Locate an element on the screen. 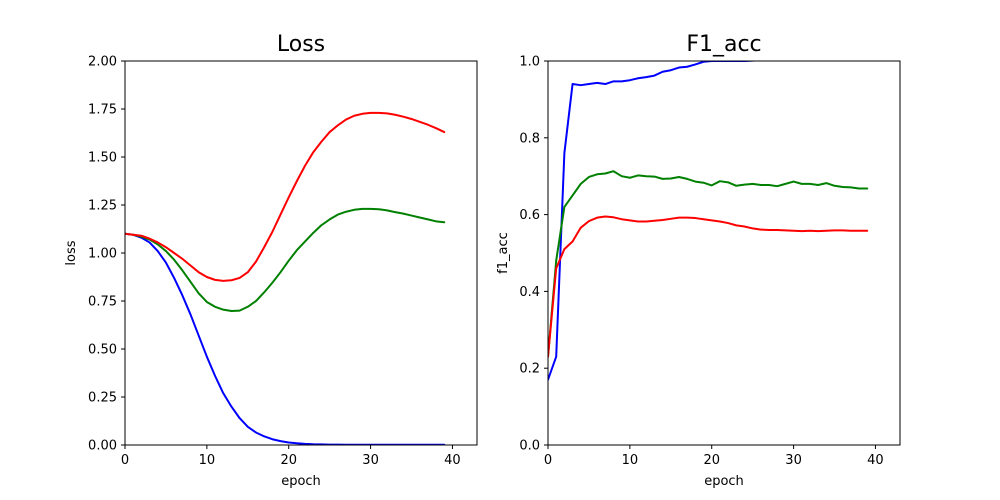 This screenshot has width=1000, height=500. loss-x-tick-label: 20 is located at coordinates (288, 460).